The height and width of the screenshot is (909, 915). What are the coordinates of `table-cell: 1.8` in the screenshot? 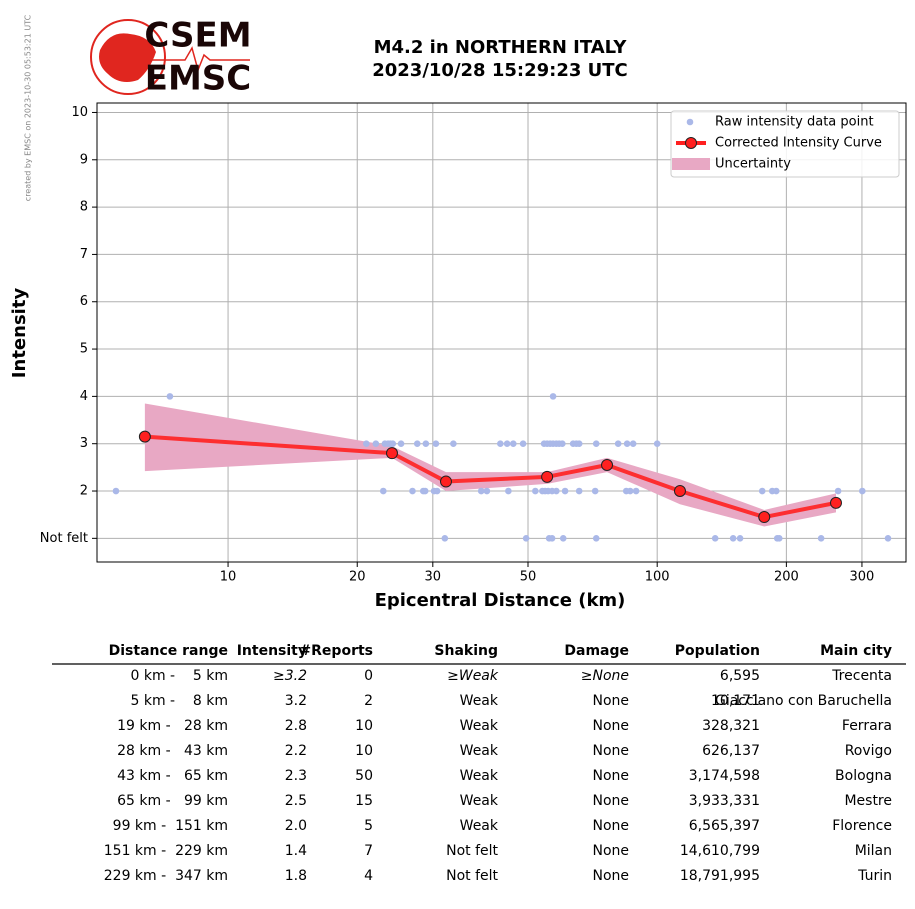 It's located at (296, 876).